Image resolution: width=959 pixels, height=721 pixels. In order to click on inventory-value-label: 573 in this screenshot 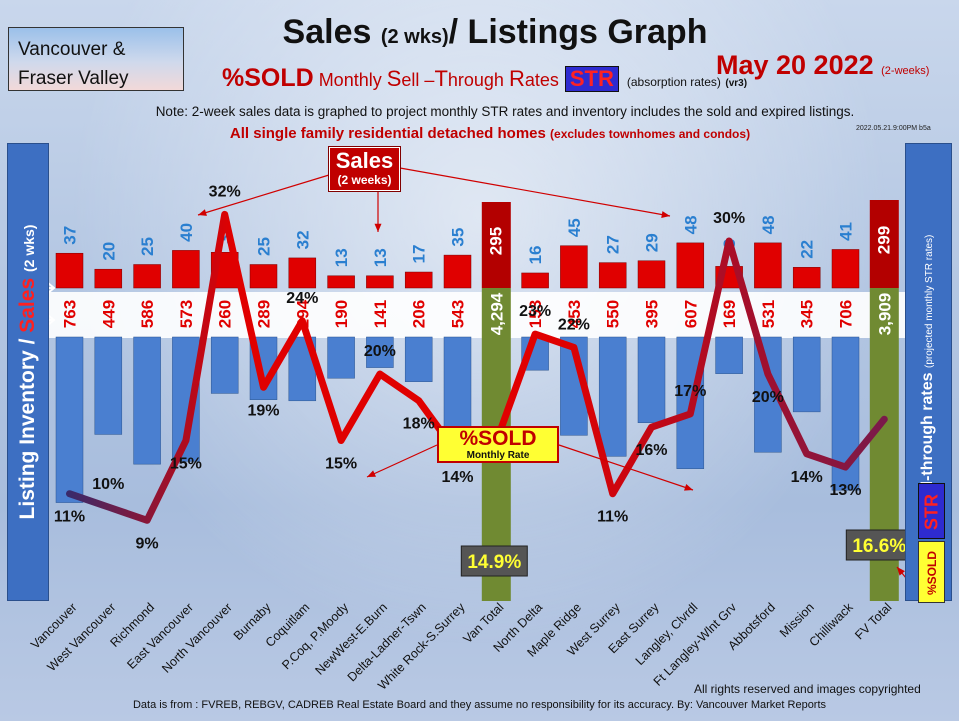, I will do `click(186, 314)`.